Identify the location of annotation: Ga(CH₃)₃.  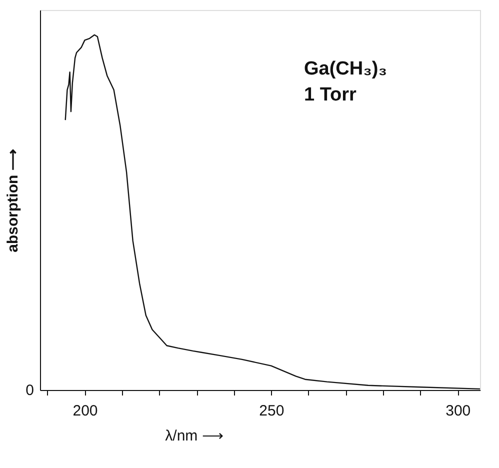
(346, 69).